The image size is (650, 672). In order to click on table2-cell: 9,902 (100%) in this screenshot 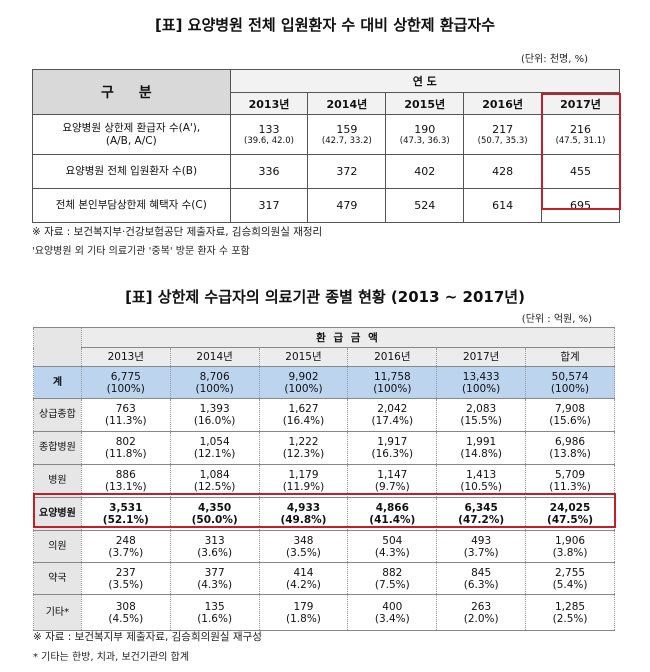, I will do `click(303, 382)`.